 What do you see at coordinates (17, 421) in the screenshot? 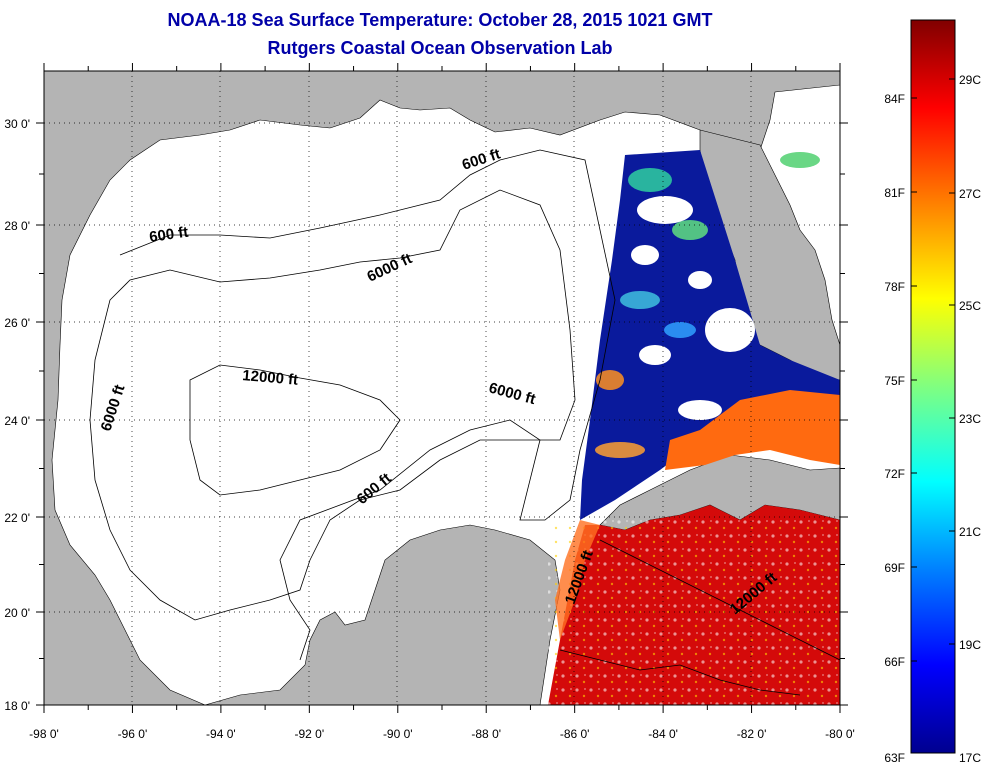
I see `y-tick-label: 24 0'` at bounding box center [17, 421].